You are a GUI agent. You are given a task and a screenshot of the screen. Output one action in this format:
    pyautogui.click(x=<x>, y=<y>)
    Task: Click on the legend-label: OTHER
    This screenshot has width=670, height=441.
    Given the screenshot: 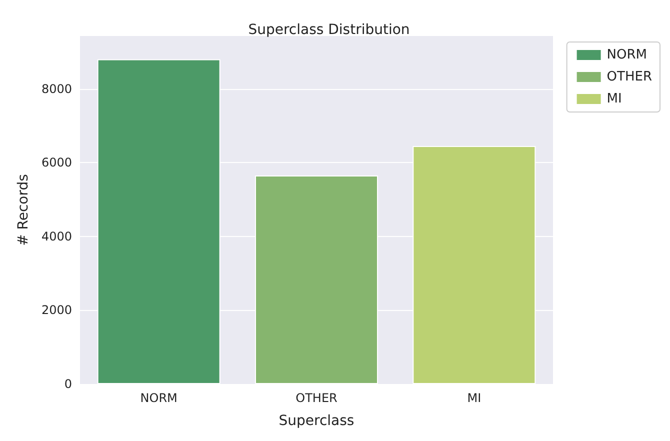 What is the action you would take?
    pyautogui.click(x=629, y=77)
    